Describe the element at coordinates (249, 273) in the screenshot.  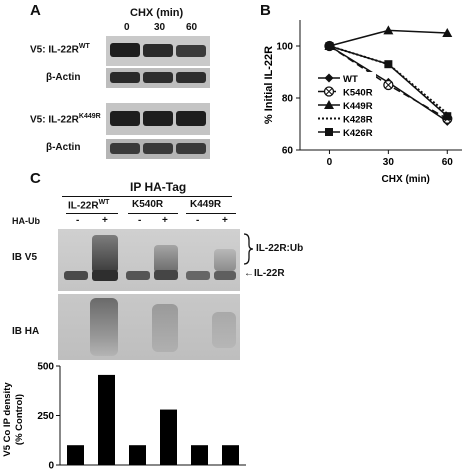
I see `arrow-left-icon: ←` at that location.